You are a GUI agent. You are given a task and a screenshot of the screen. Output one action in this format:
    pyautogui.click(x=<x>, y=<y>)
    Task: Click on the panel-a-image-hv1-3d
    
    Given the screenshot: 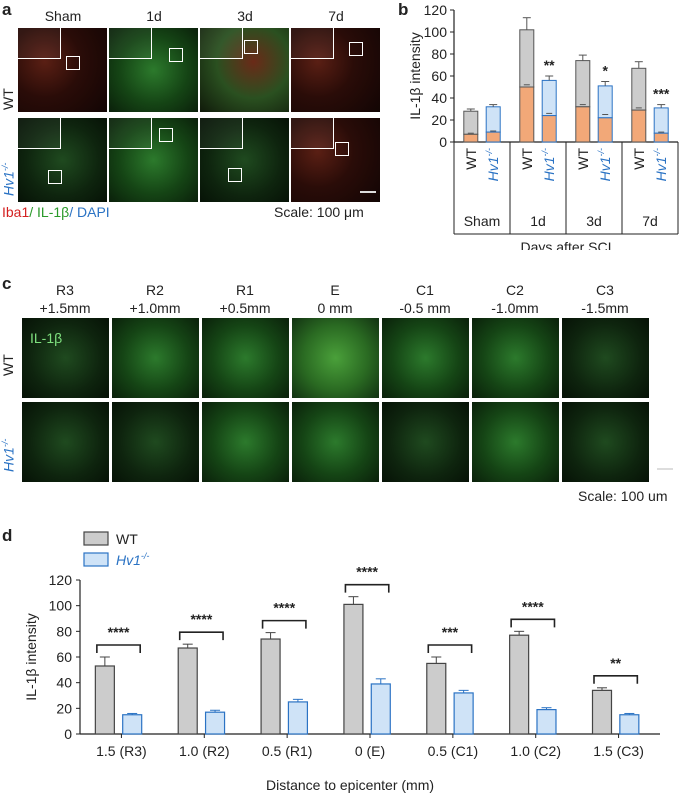 What is the action you would take?
    pyautogui.click(x=244, y=160)
    